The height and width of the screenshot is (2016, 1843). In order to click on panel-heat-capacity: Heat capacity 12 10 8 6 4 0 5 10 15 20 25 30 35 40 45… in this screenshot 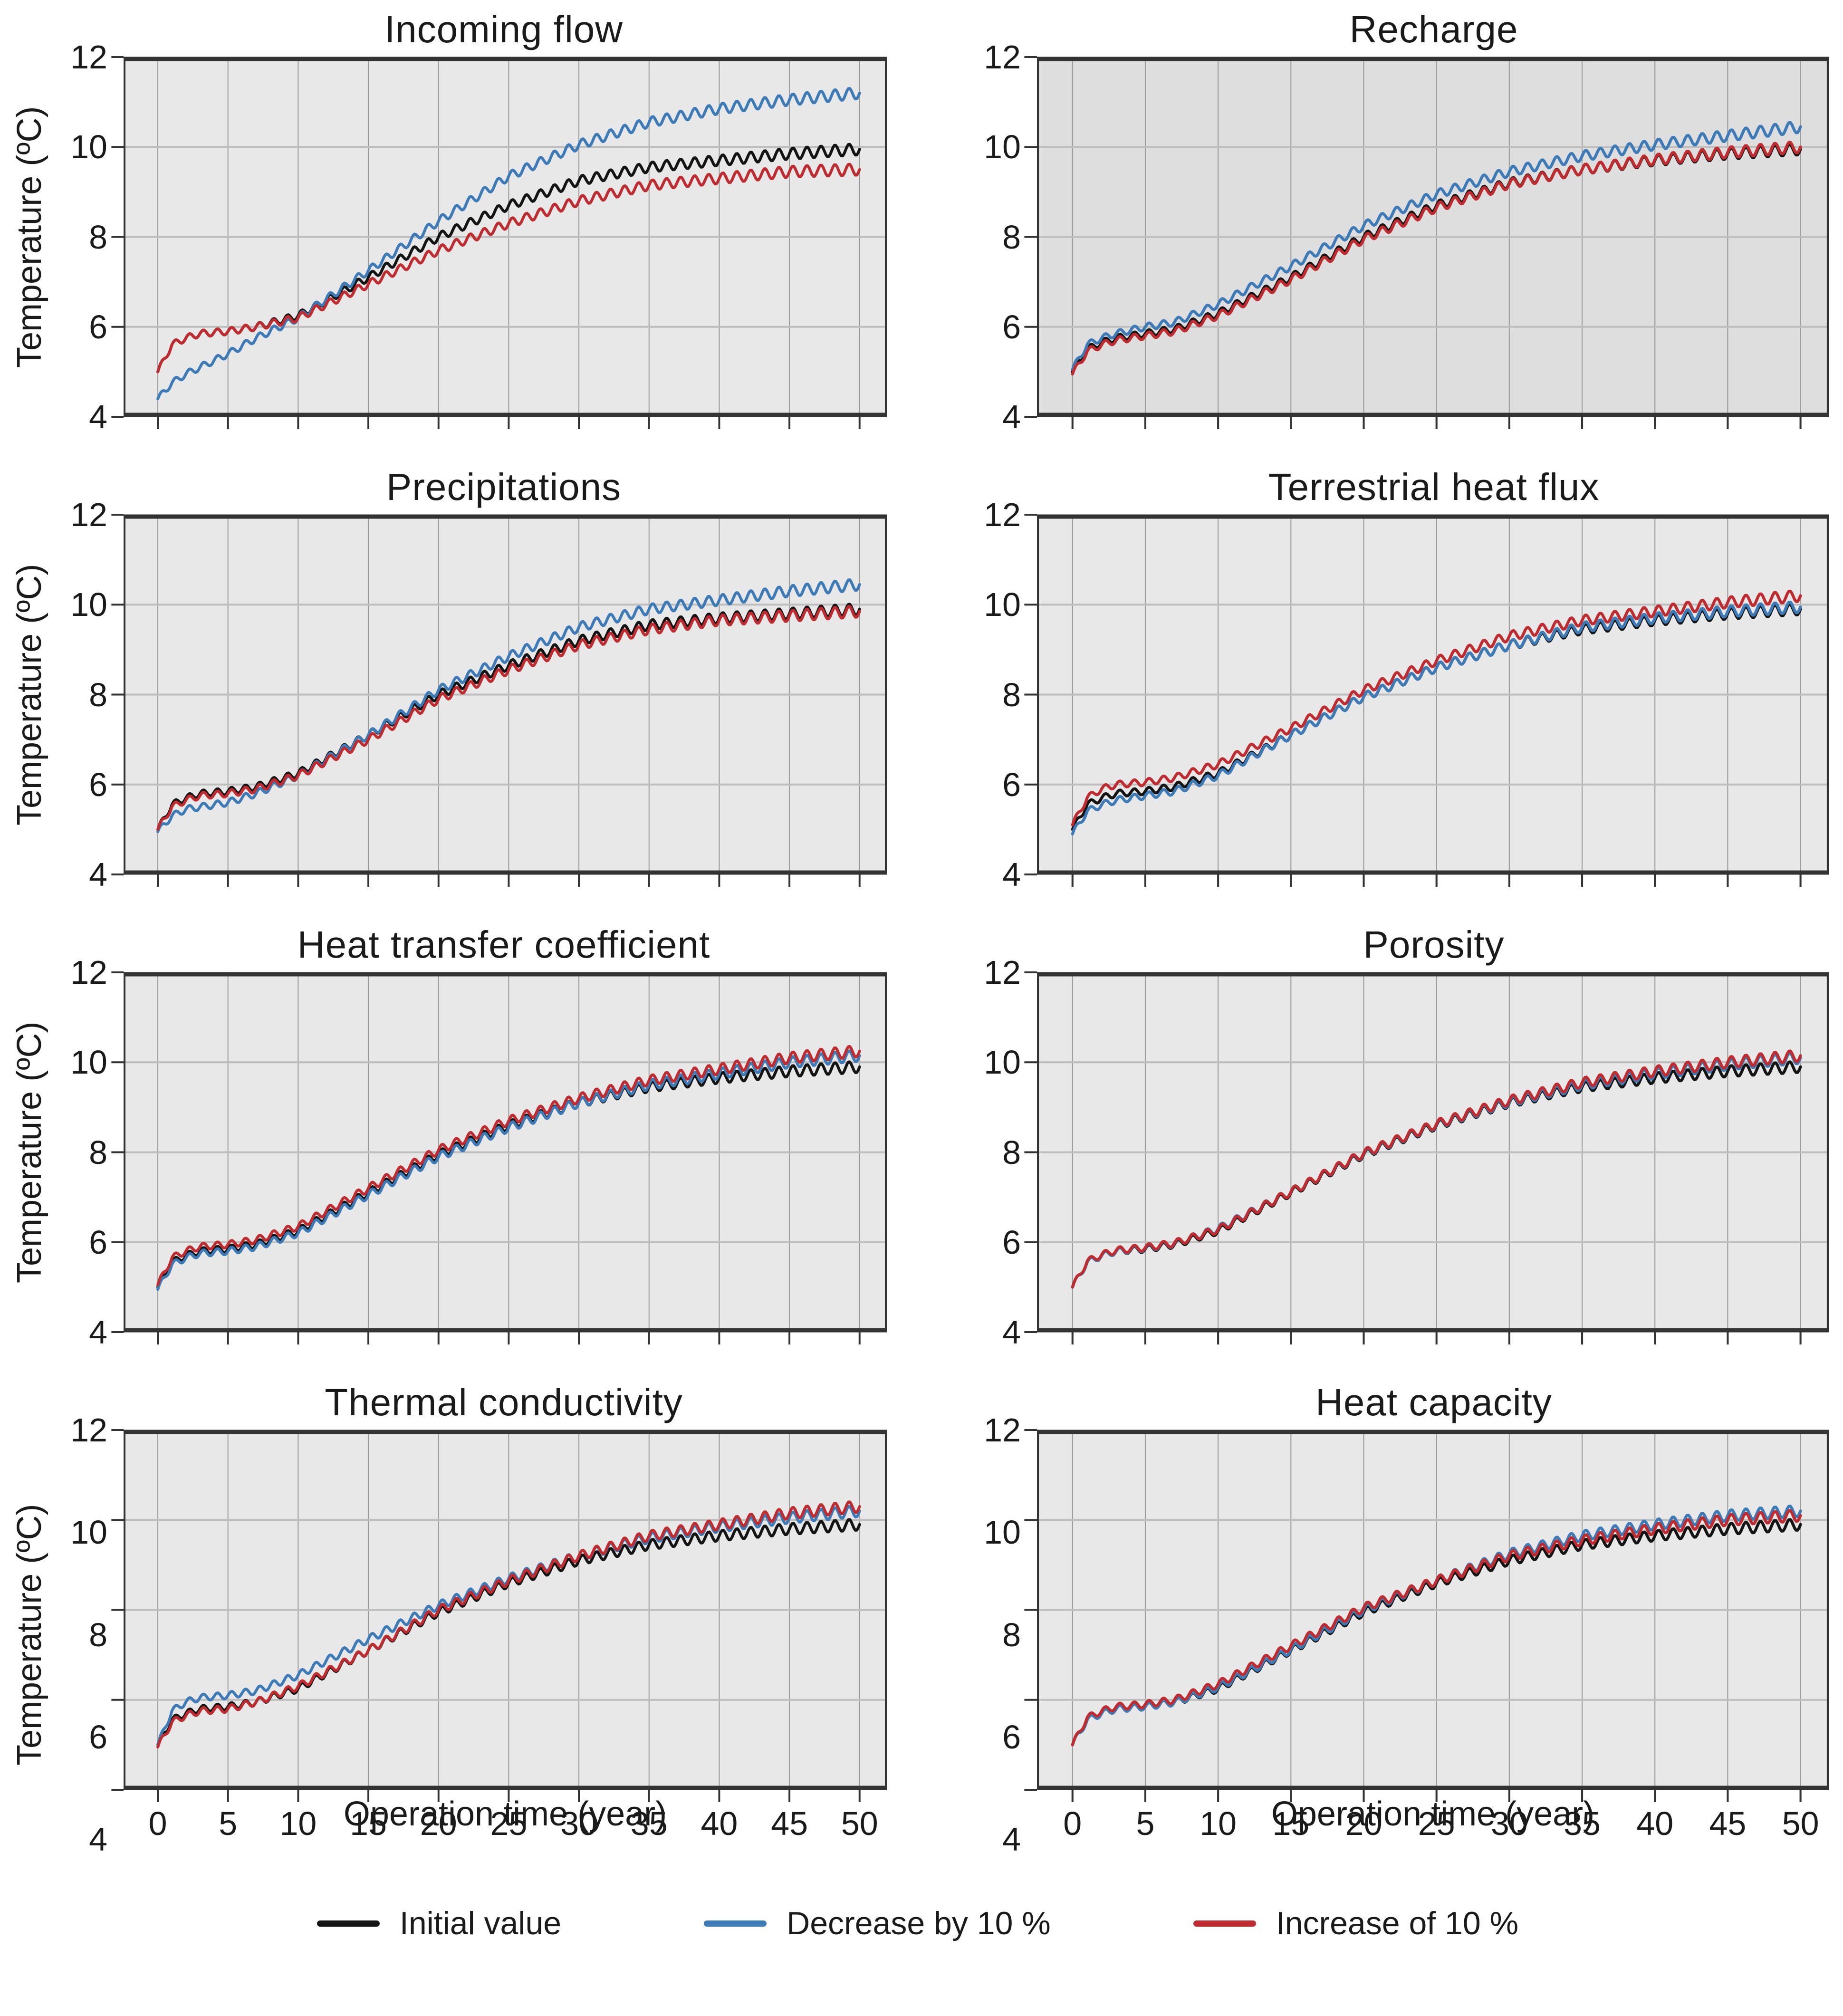, I will do `click(1389, 1618)`.